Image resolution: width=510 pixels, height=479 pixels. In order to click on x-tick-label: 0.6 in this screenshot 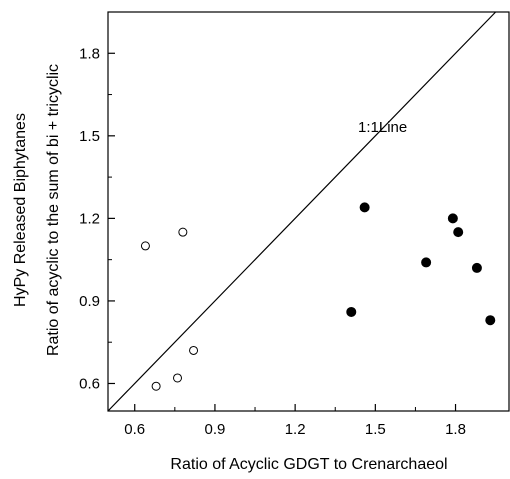, I will do `click(134, 429)`.